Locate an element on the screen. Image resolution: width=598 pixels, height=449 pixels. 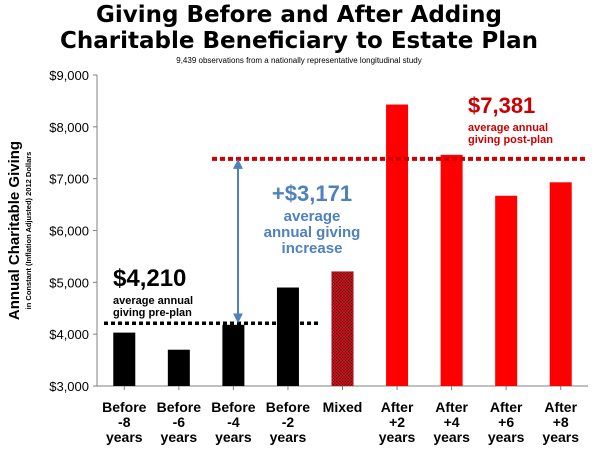
x-tick-label: +8 is located at coordinates (561, 422).